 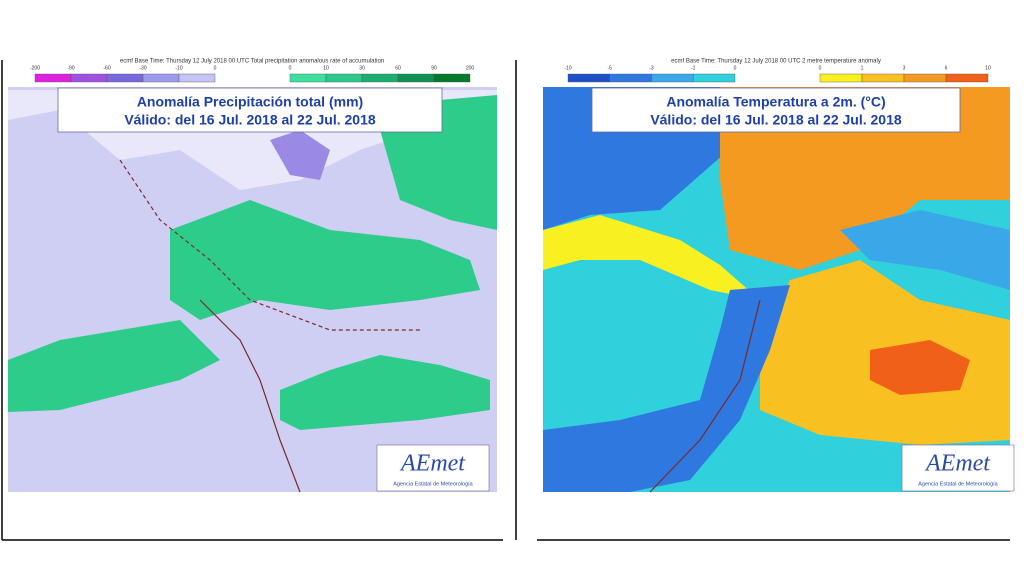 I want to click on colorbar-tick: -200, so click(x=35, y=68).